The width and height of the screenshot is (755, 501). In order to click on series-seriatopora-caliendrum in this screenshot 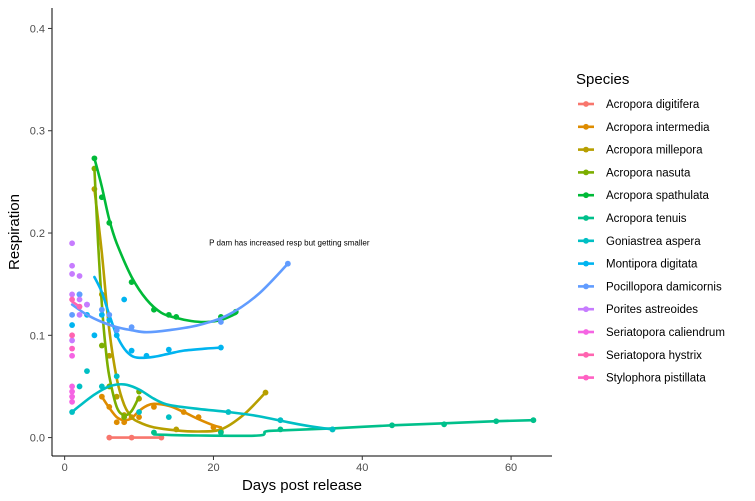, I will do `click(72, 378)`.